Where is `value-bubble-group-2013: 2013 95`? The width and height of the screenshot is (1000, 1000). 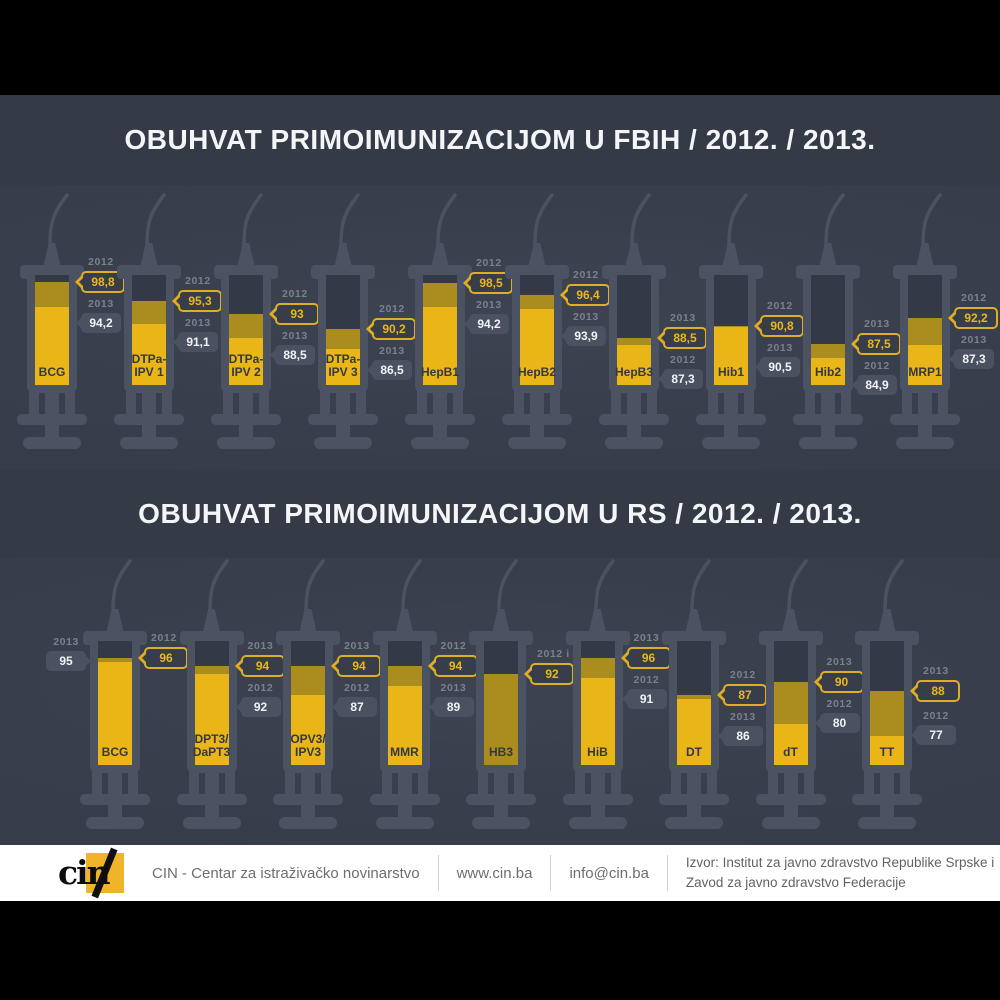 value-bubble-group-2013: 2013 95 is located at coordinates (43, 653).